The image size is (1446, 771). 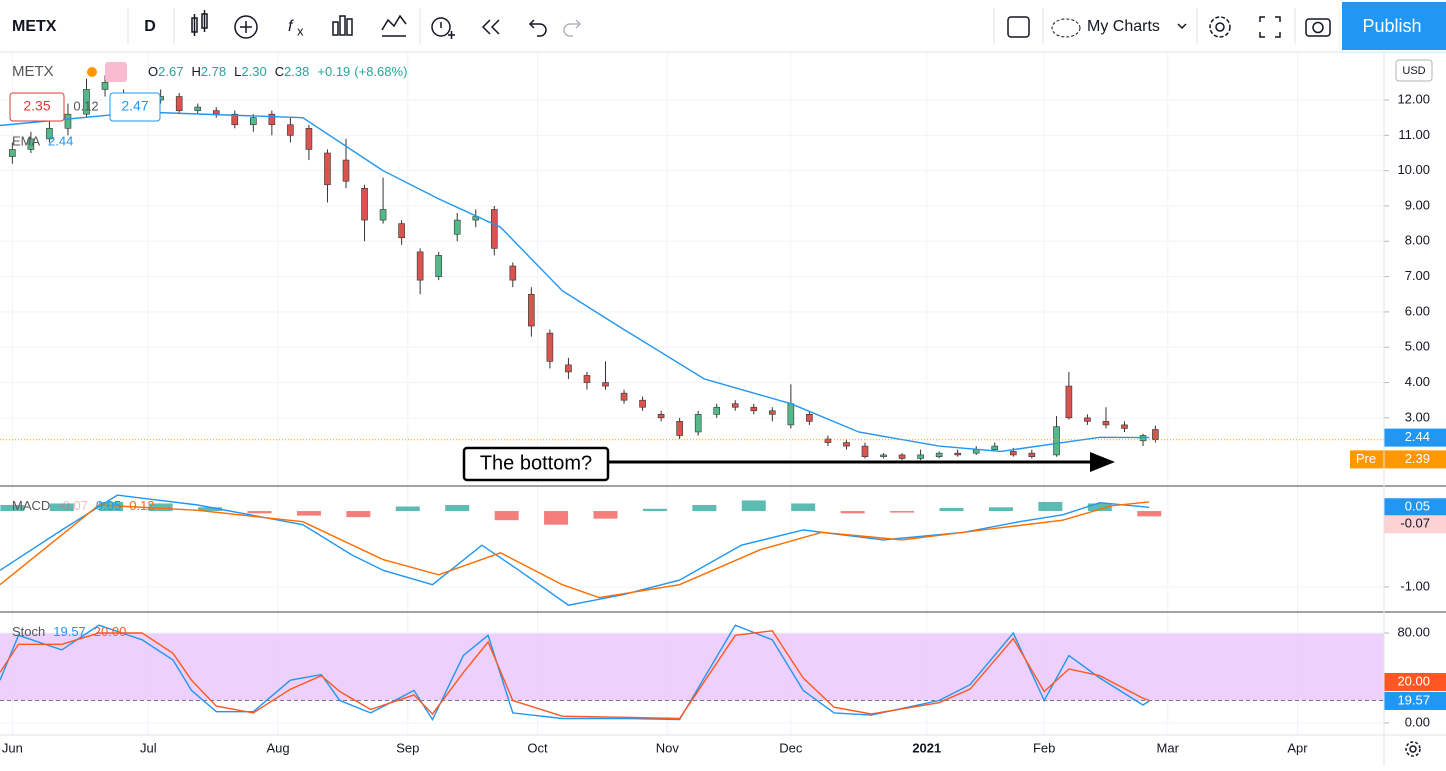 What do you see at coordinates (291, 26) in the screenshot?
I see `indicators-button: f` at bounding box center [291, 26].